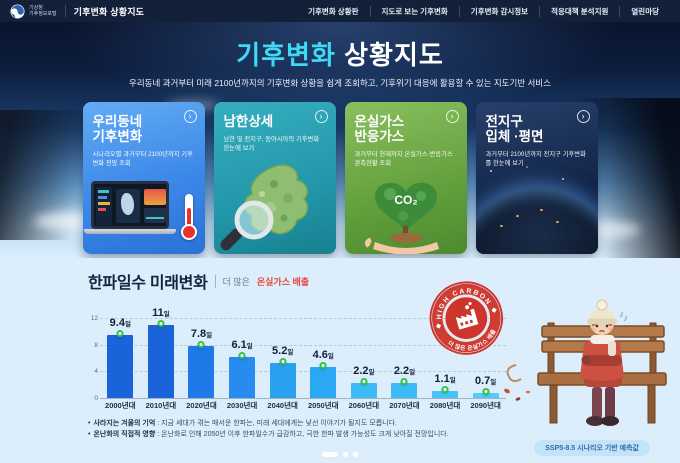 The image size is (680, 463). I want to click on bar-value-label: 4.6일, so click(323, 355).